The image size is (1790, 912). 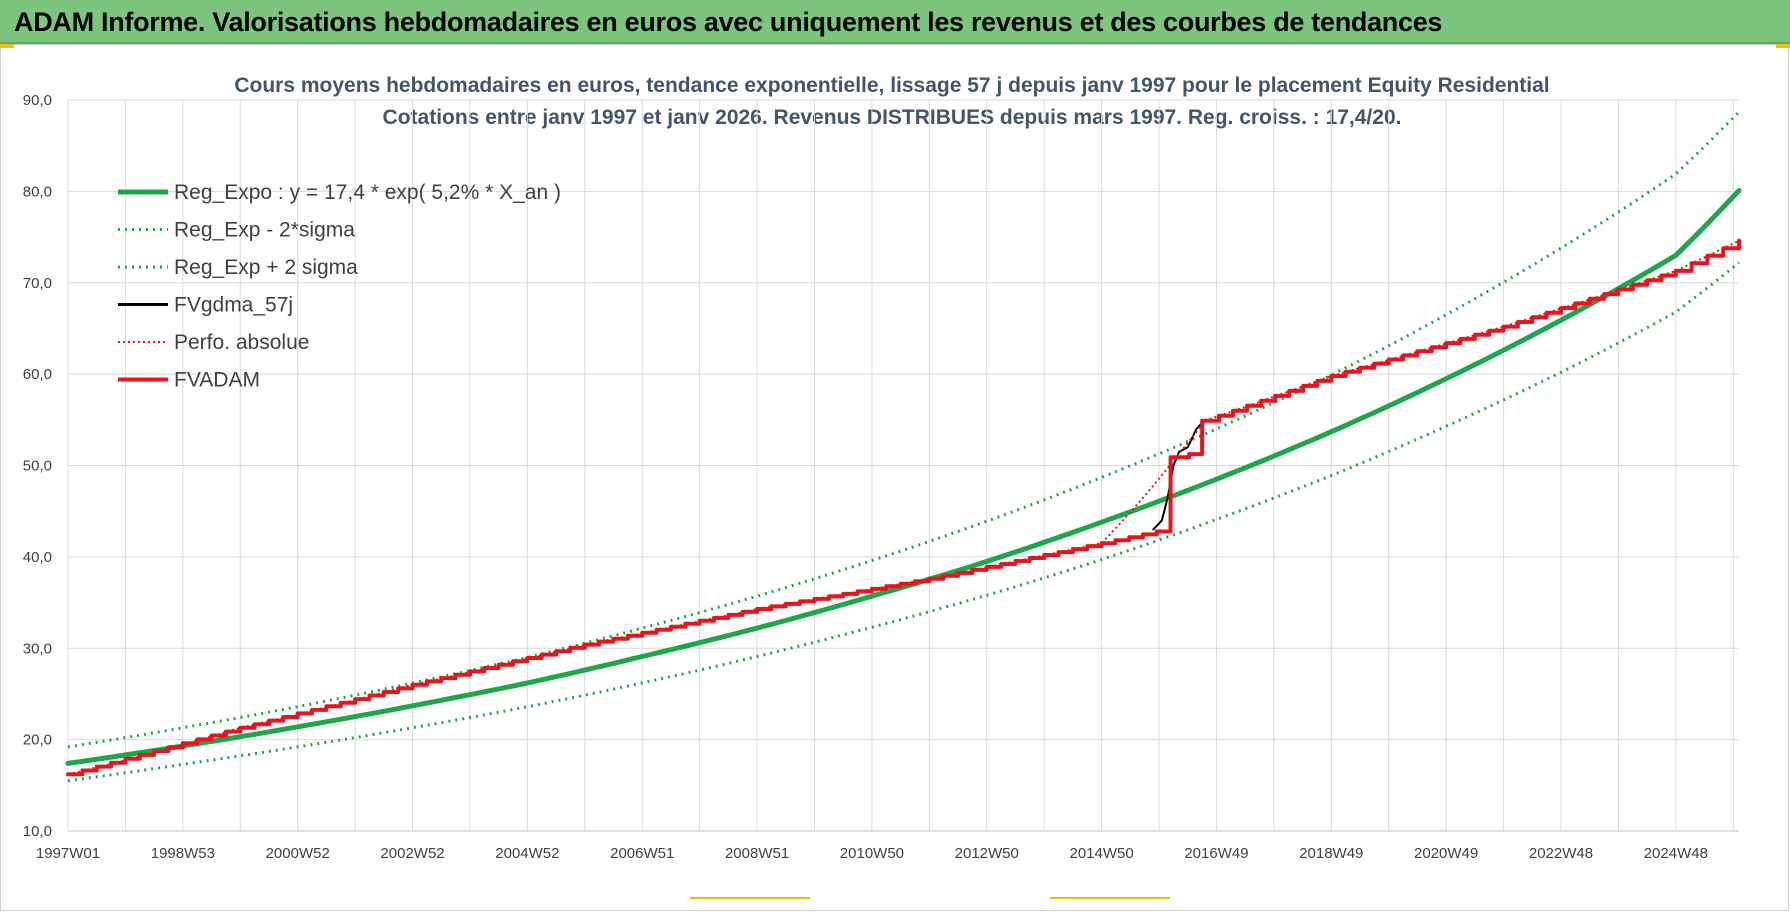 What do you see at coordinates (266, 267) in the screenshot?
I see `legend-label: Reg_Exp + 2 sigma` at bounding box center [266, 267].